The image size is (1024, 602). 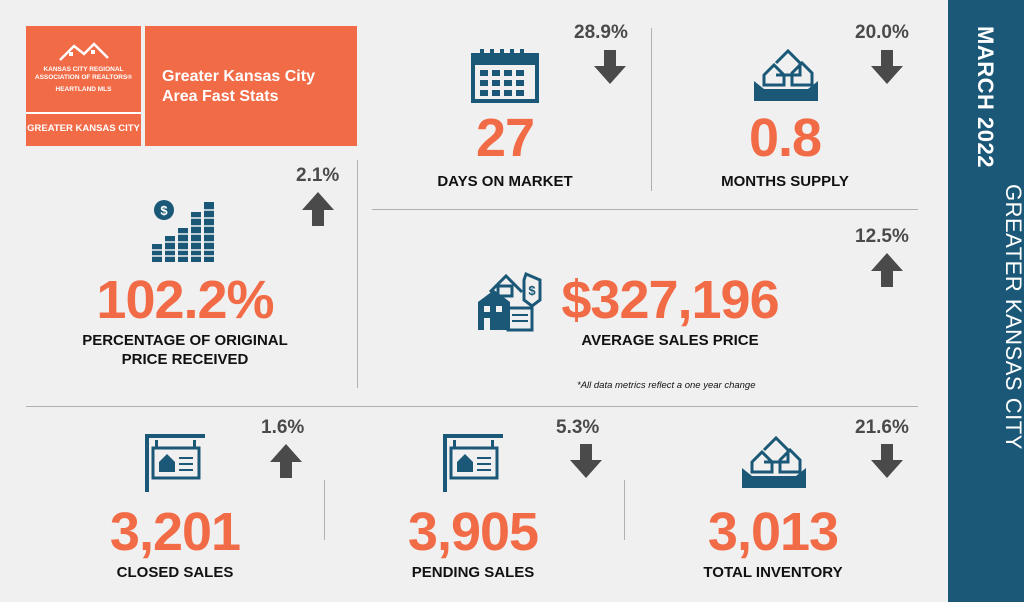 I want to click on coins-stack-icon: $, so click(x=183, y=231).